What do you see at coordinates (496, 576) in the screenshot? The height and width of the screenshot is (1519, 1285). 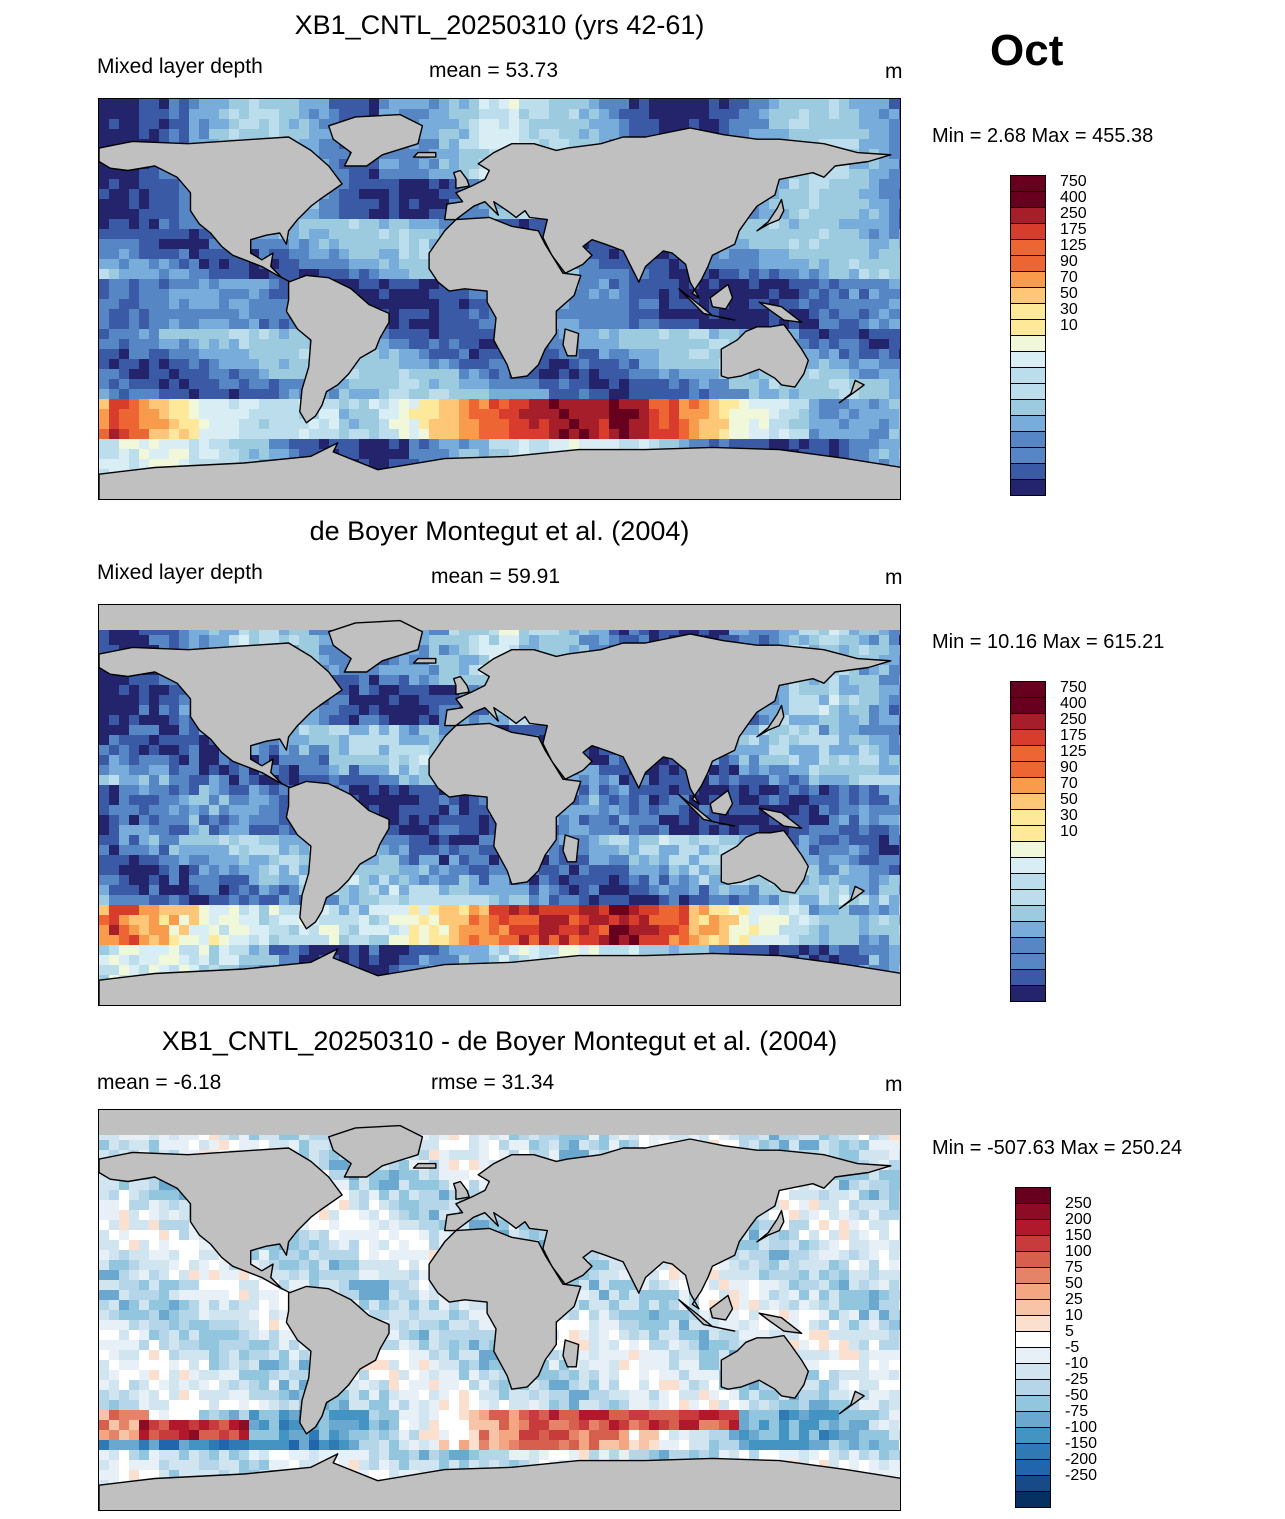 I see `panel-obs-mean: mean = 59.91` at bounding box center [496, 576].